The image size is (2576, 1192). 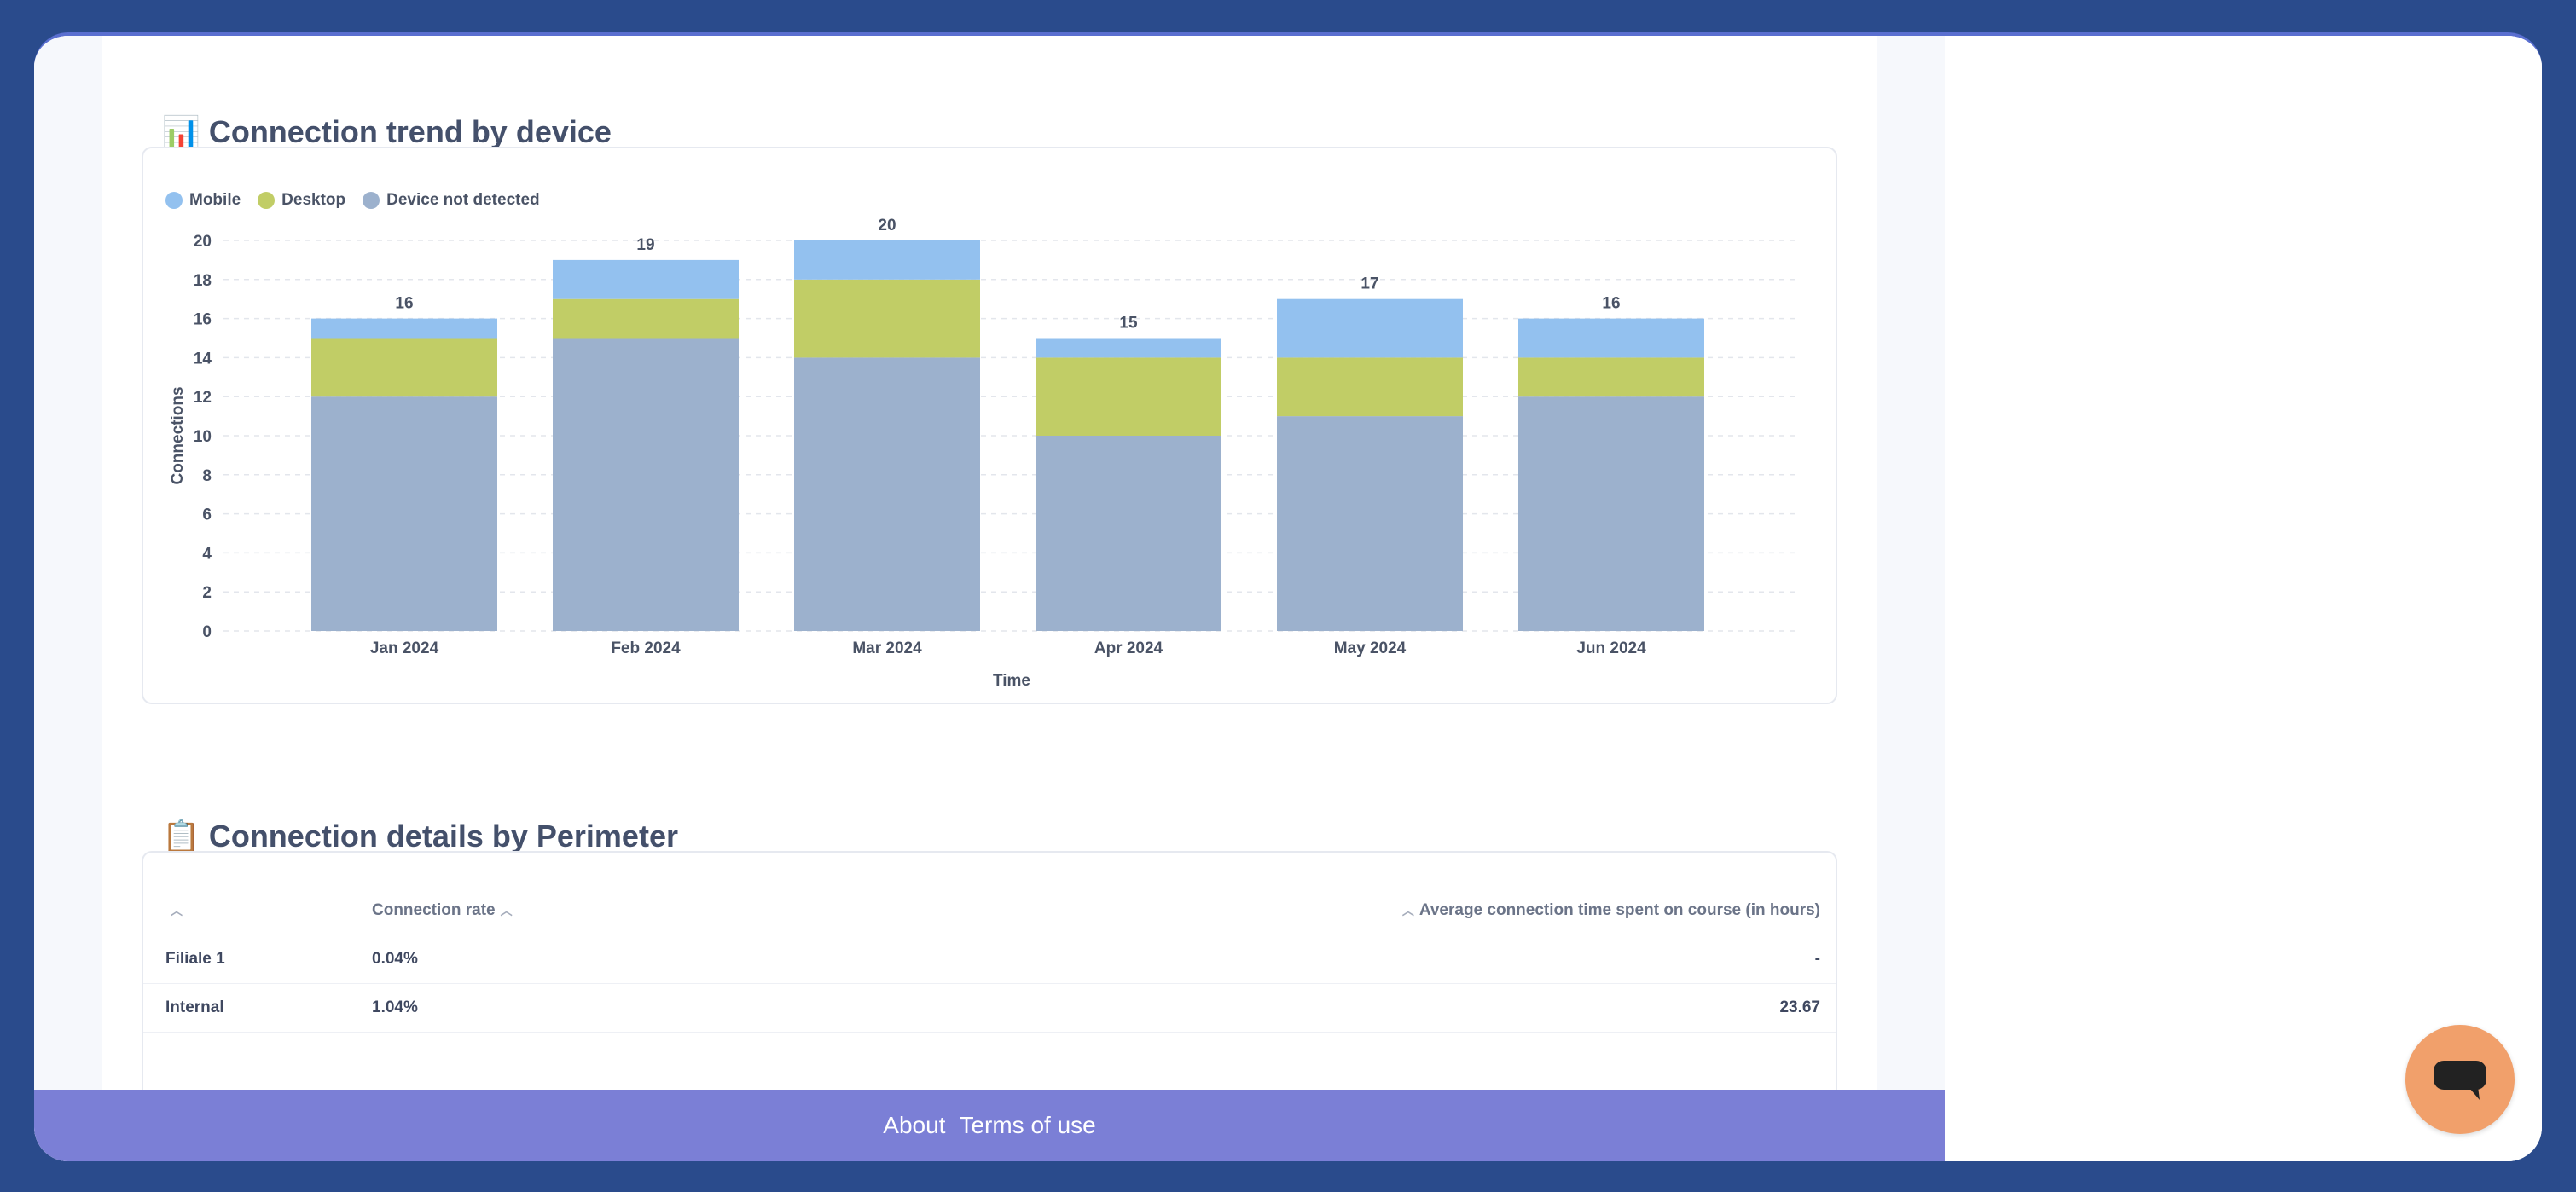 I want to click on table-row: Internal 1.04% 23.67, so click(x=989, y=1008).